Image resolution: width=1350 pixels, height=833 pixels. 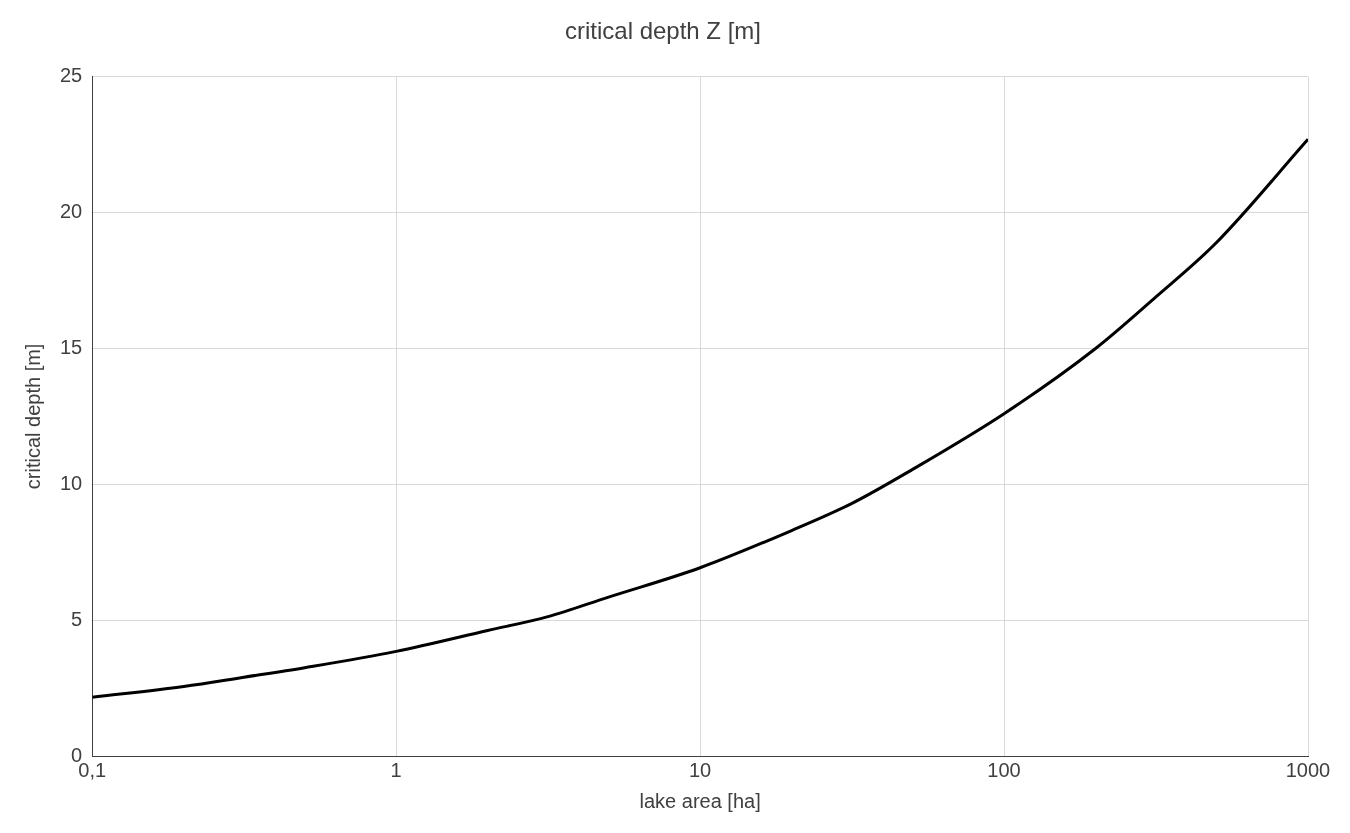 I want to click on x-tick-label: 10, so click(x=700, y=769).